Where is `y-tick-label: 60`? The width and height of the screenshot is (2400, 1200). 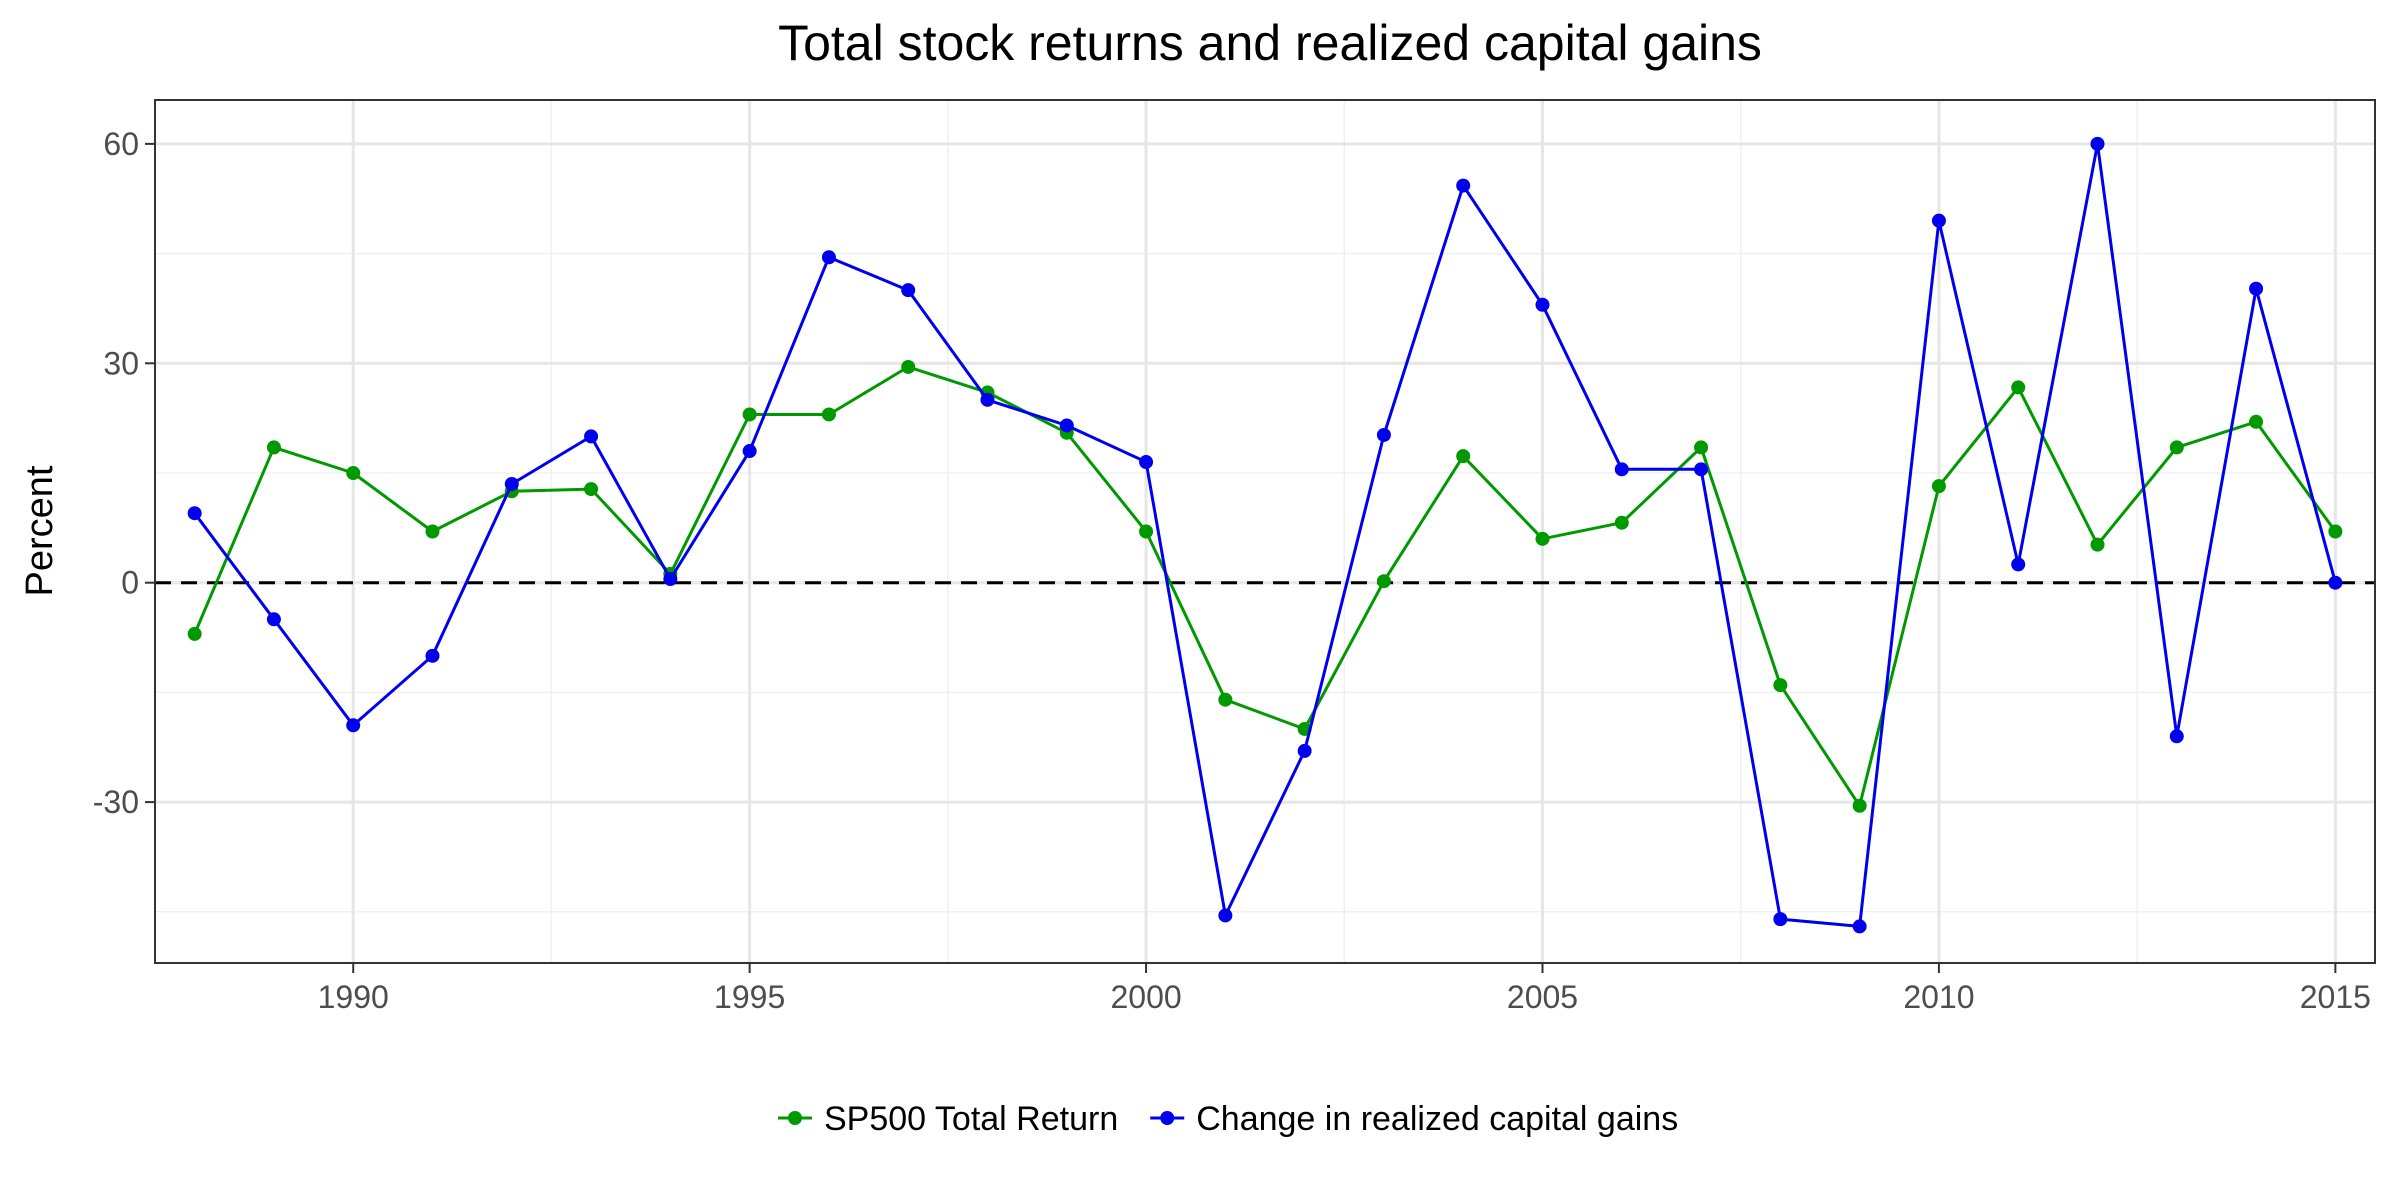
y-tick-label: 60 is located at coordinates (121, 144).